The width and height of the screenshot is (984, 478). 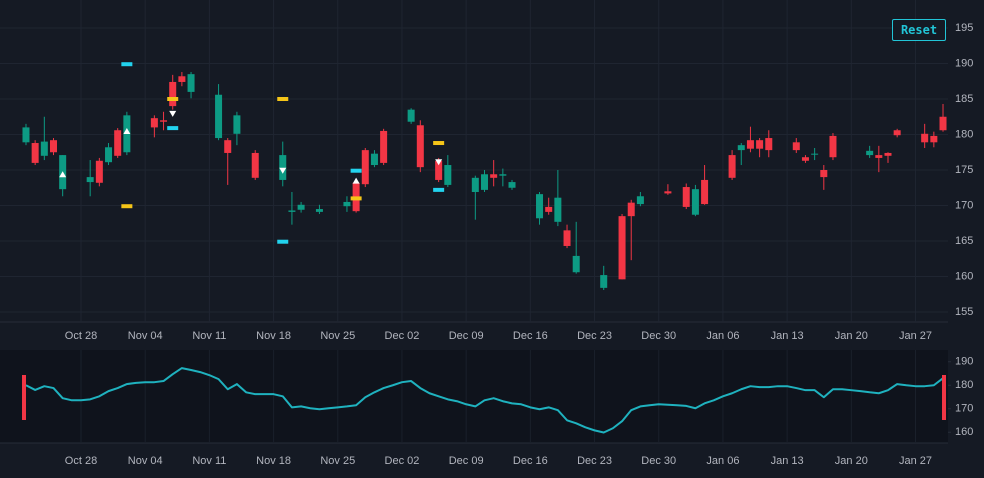 What do you see at coordinates (964, 170) in the screenshot?
I see `y-tick-label: 175` at bounding box center [964, 170].